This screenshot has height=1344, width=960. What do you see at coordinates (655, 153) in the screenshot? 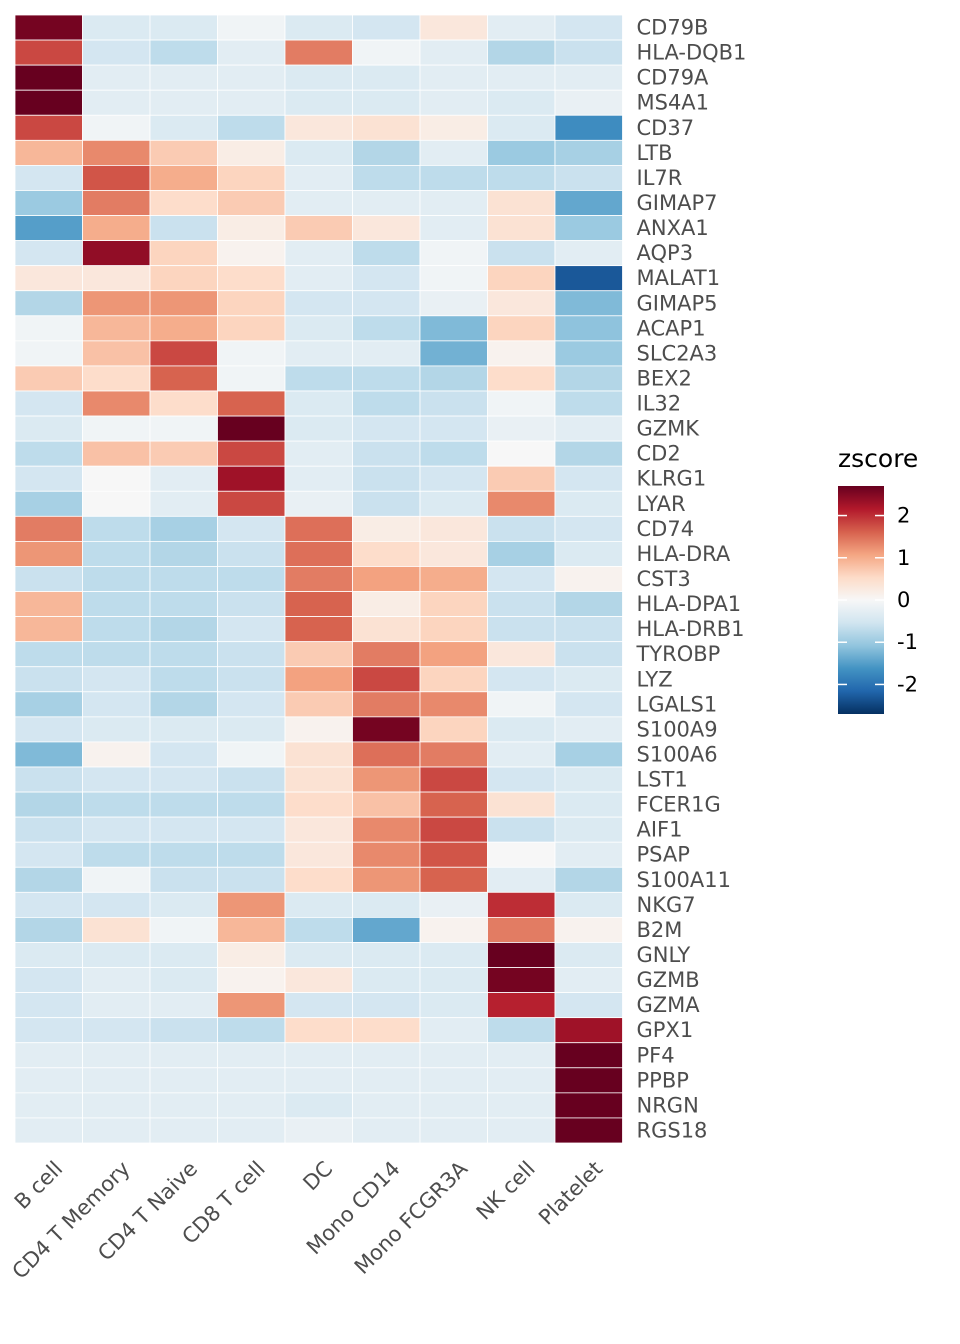
I see `gene-label: LTB` at bounding box center [655, 153].